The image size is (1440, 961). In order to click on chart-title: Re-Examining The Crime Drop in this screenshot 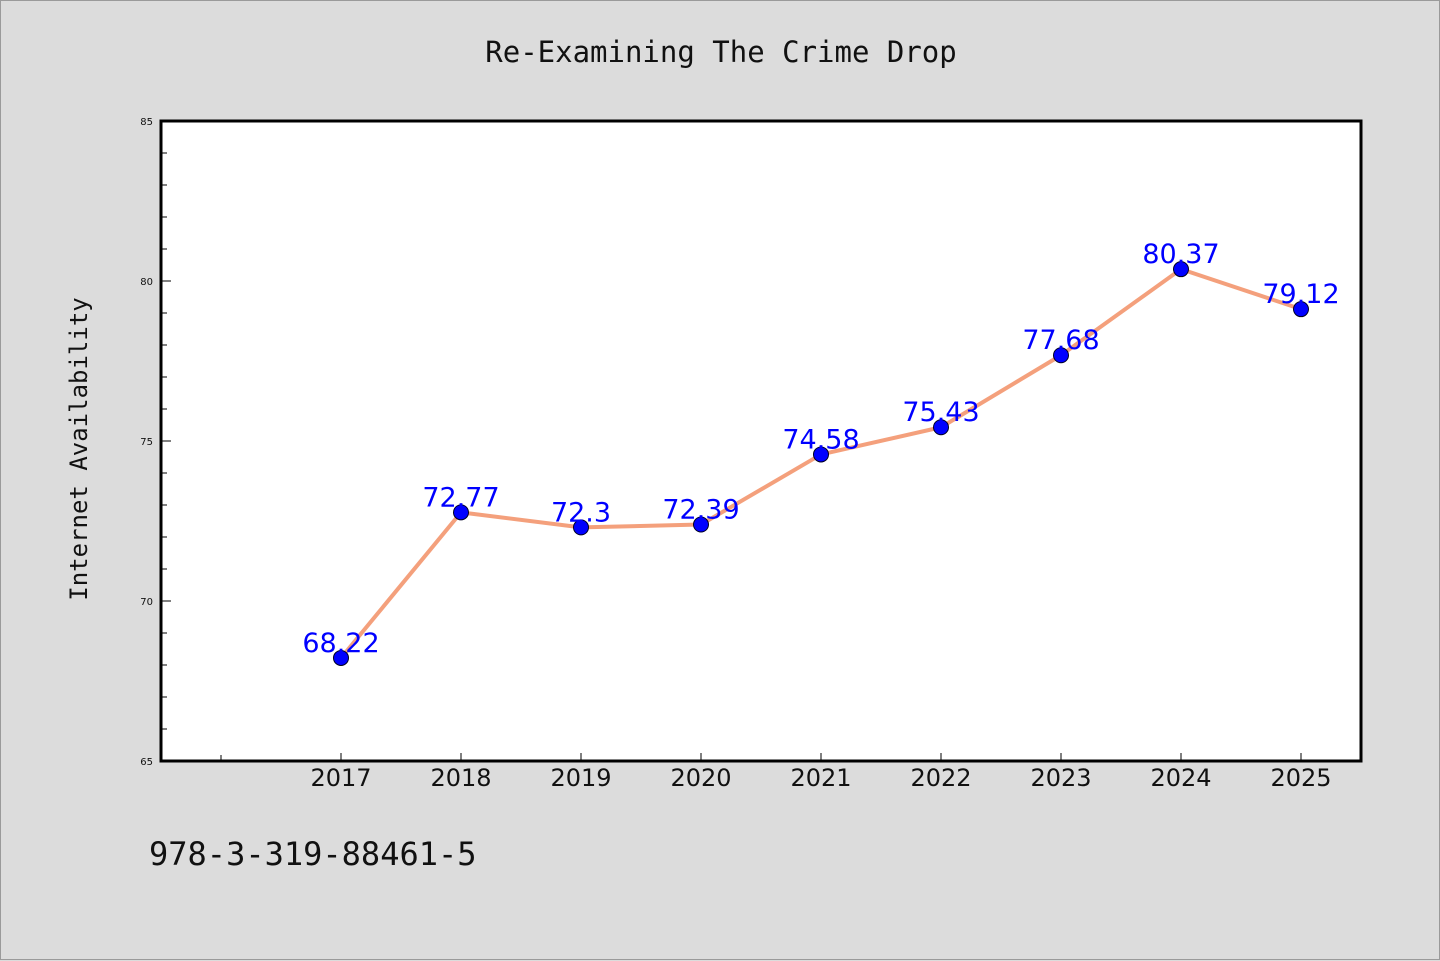, I will do `click(721, 52)`.